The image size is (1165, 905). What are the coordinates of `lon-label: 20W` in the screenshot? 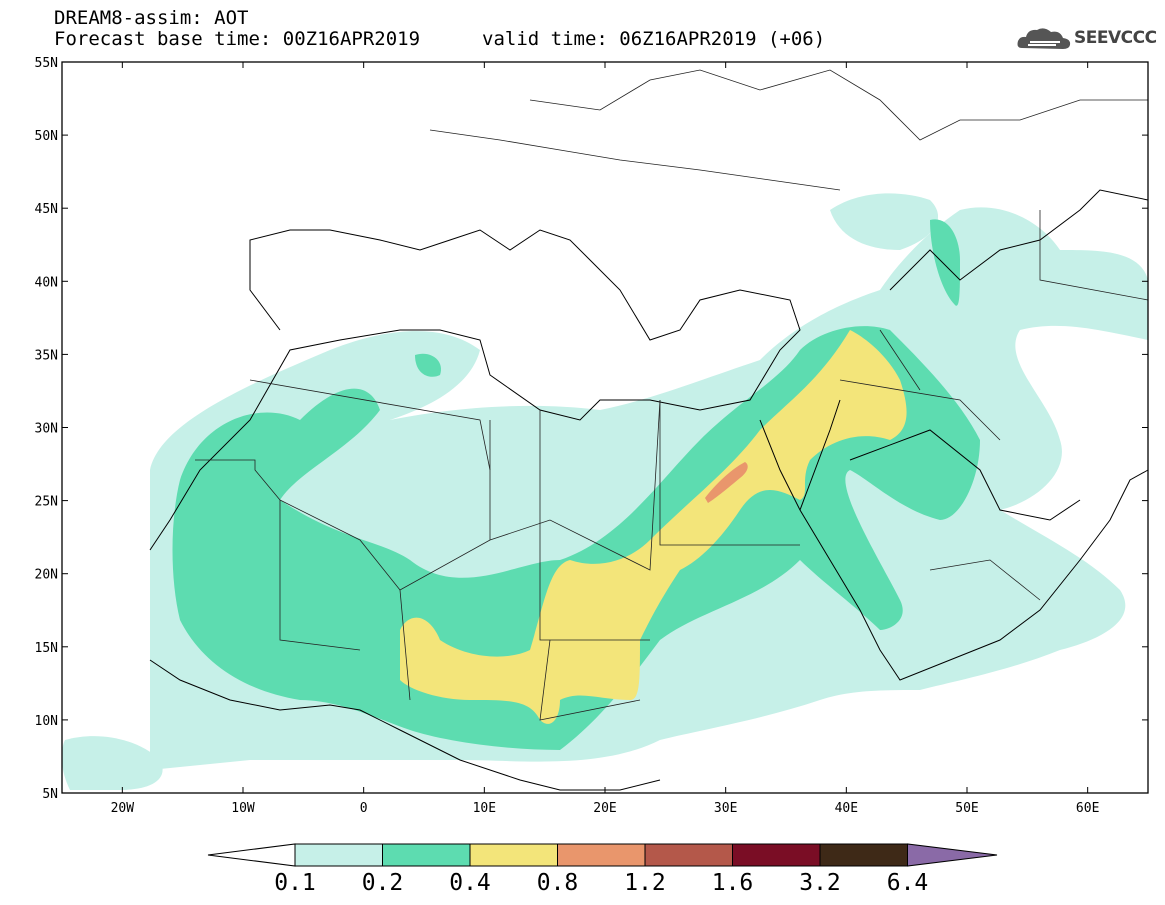 It's located at (123, 808).